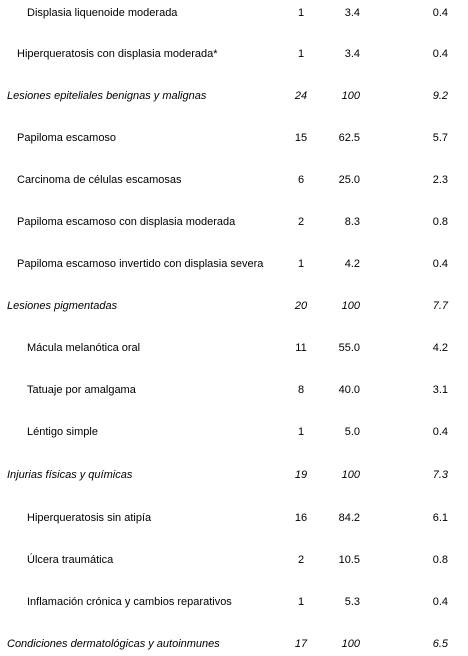 The height and width of the screenshot is (656, 468). I want to click on table-row: Displasia liquenoide moderada 1 3.4 0.4, so click(234, 13).